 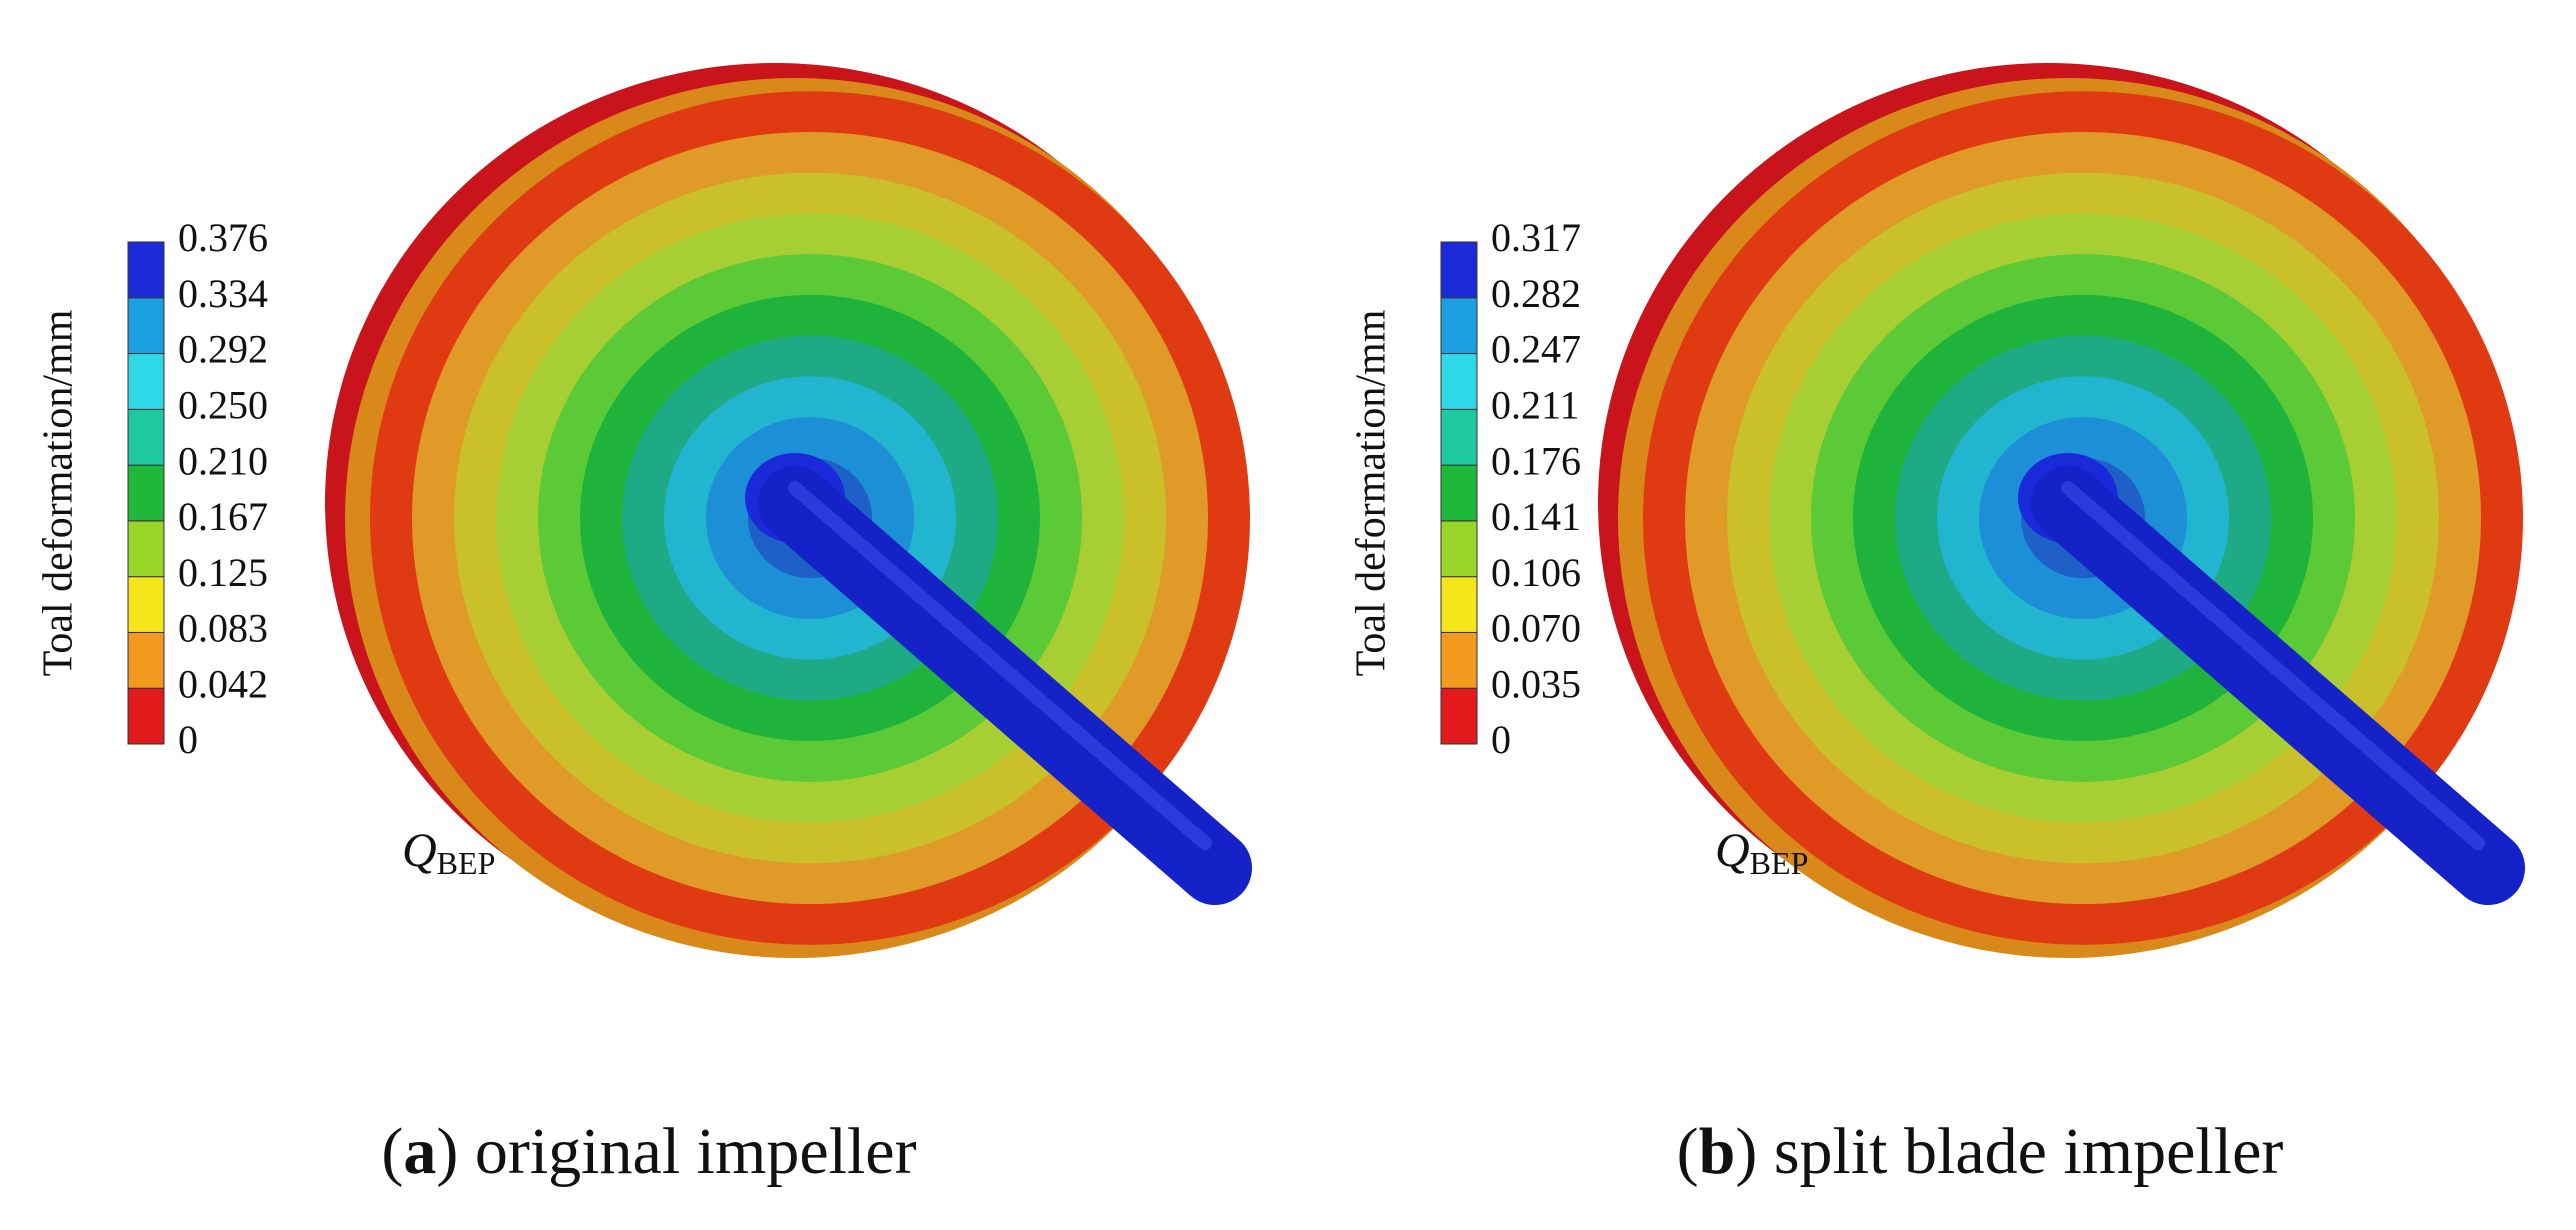 I want to click on caption-text: ) original impeller, so click(x=676, y=1151).